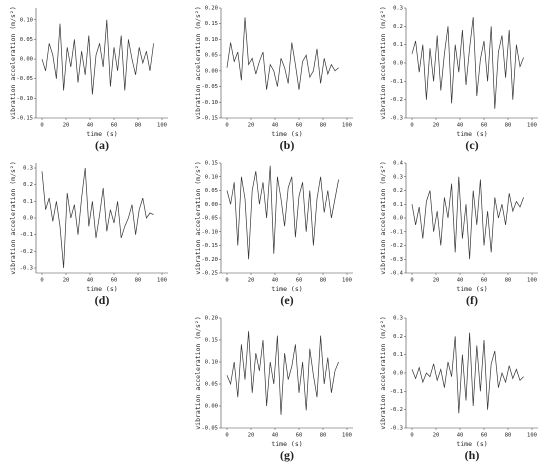  What do you see at coordinates (287, 145) in the screenshot?
I see `panel-label: (b)` at bounding box center [287, 145].